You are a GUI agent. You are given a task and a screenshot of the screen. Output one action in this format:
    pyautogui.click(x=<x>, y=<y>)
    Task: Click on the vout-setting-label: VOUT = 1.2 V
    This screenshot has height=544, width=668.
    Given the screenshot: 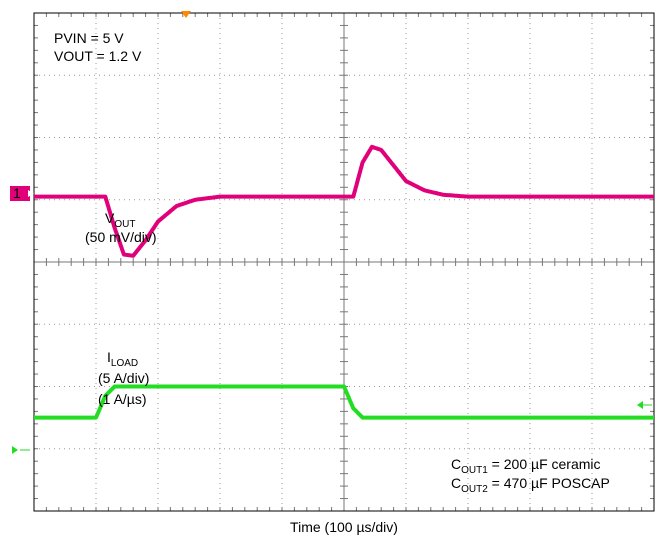 What is the action you would take?
    pyautogui.click(x=98, y=56)
    